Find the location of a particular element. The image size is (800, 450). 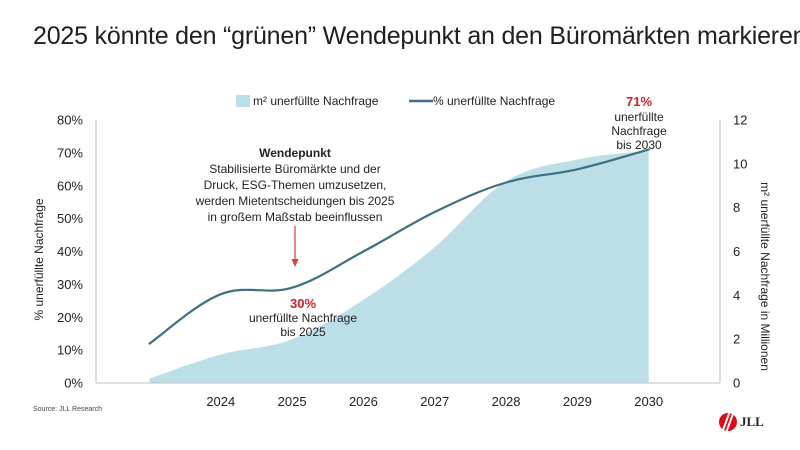

x-tick-label: 2024 is located at coordinates (220, 401).